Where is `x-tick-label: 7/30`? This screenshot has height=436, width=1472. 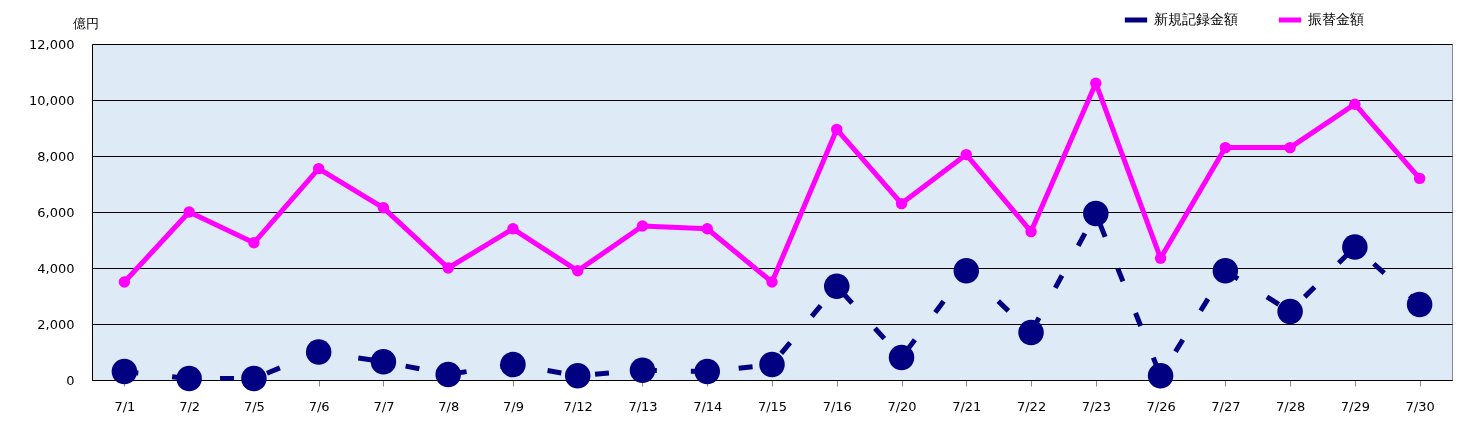 x-tick-label: 7/30 is located at coordinates (1420, 406).